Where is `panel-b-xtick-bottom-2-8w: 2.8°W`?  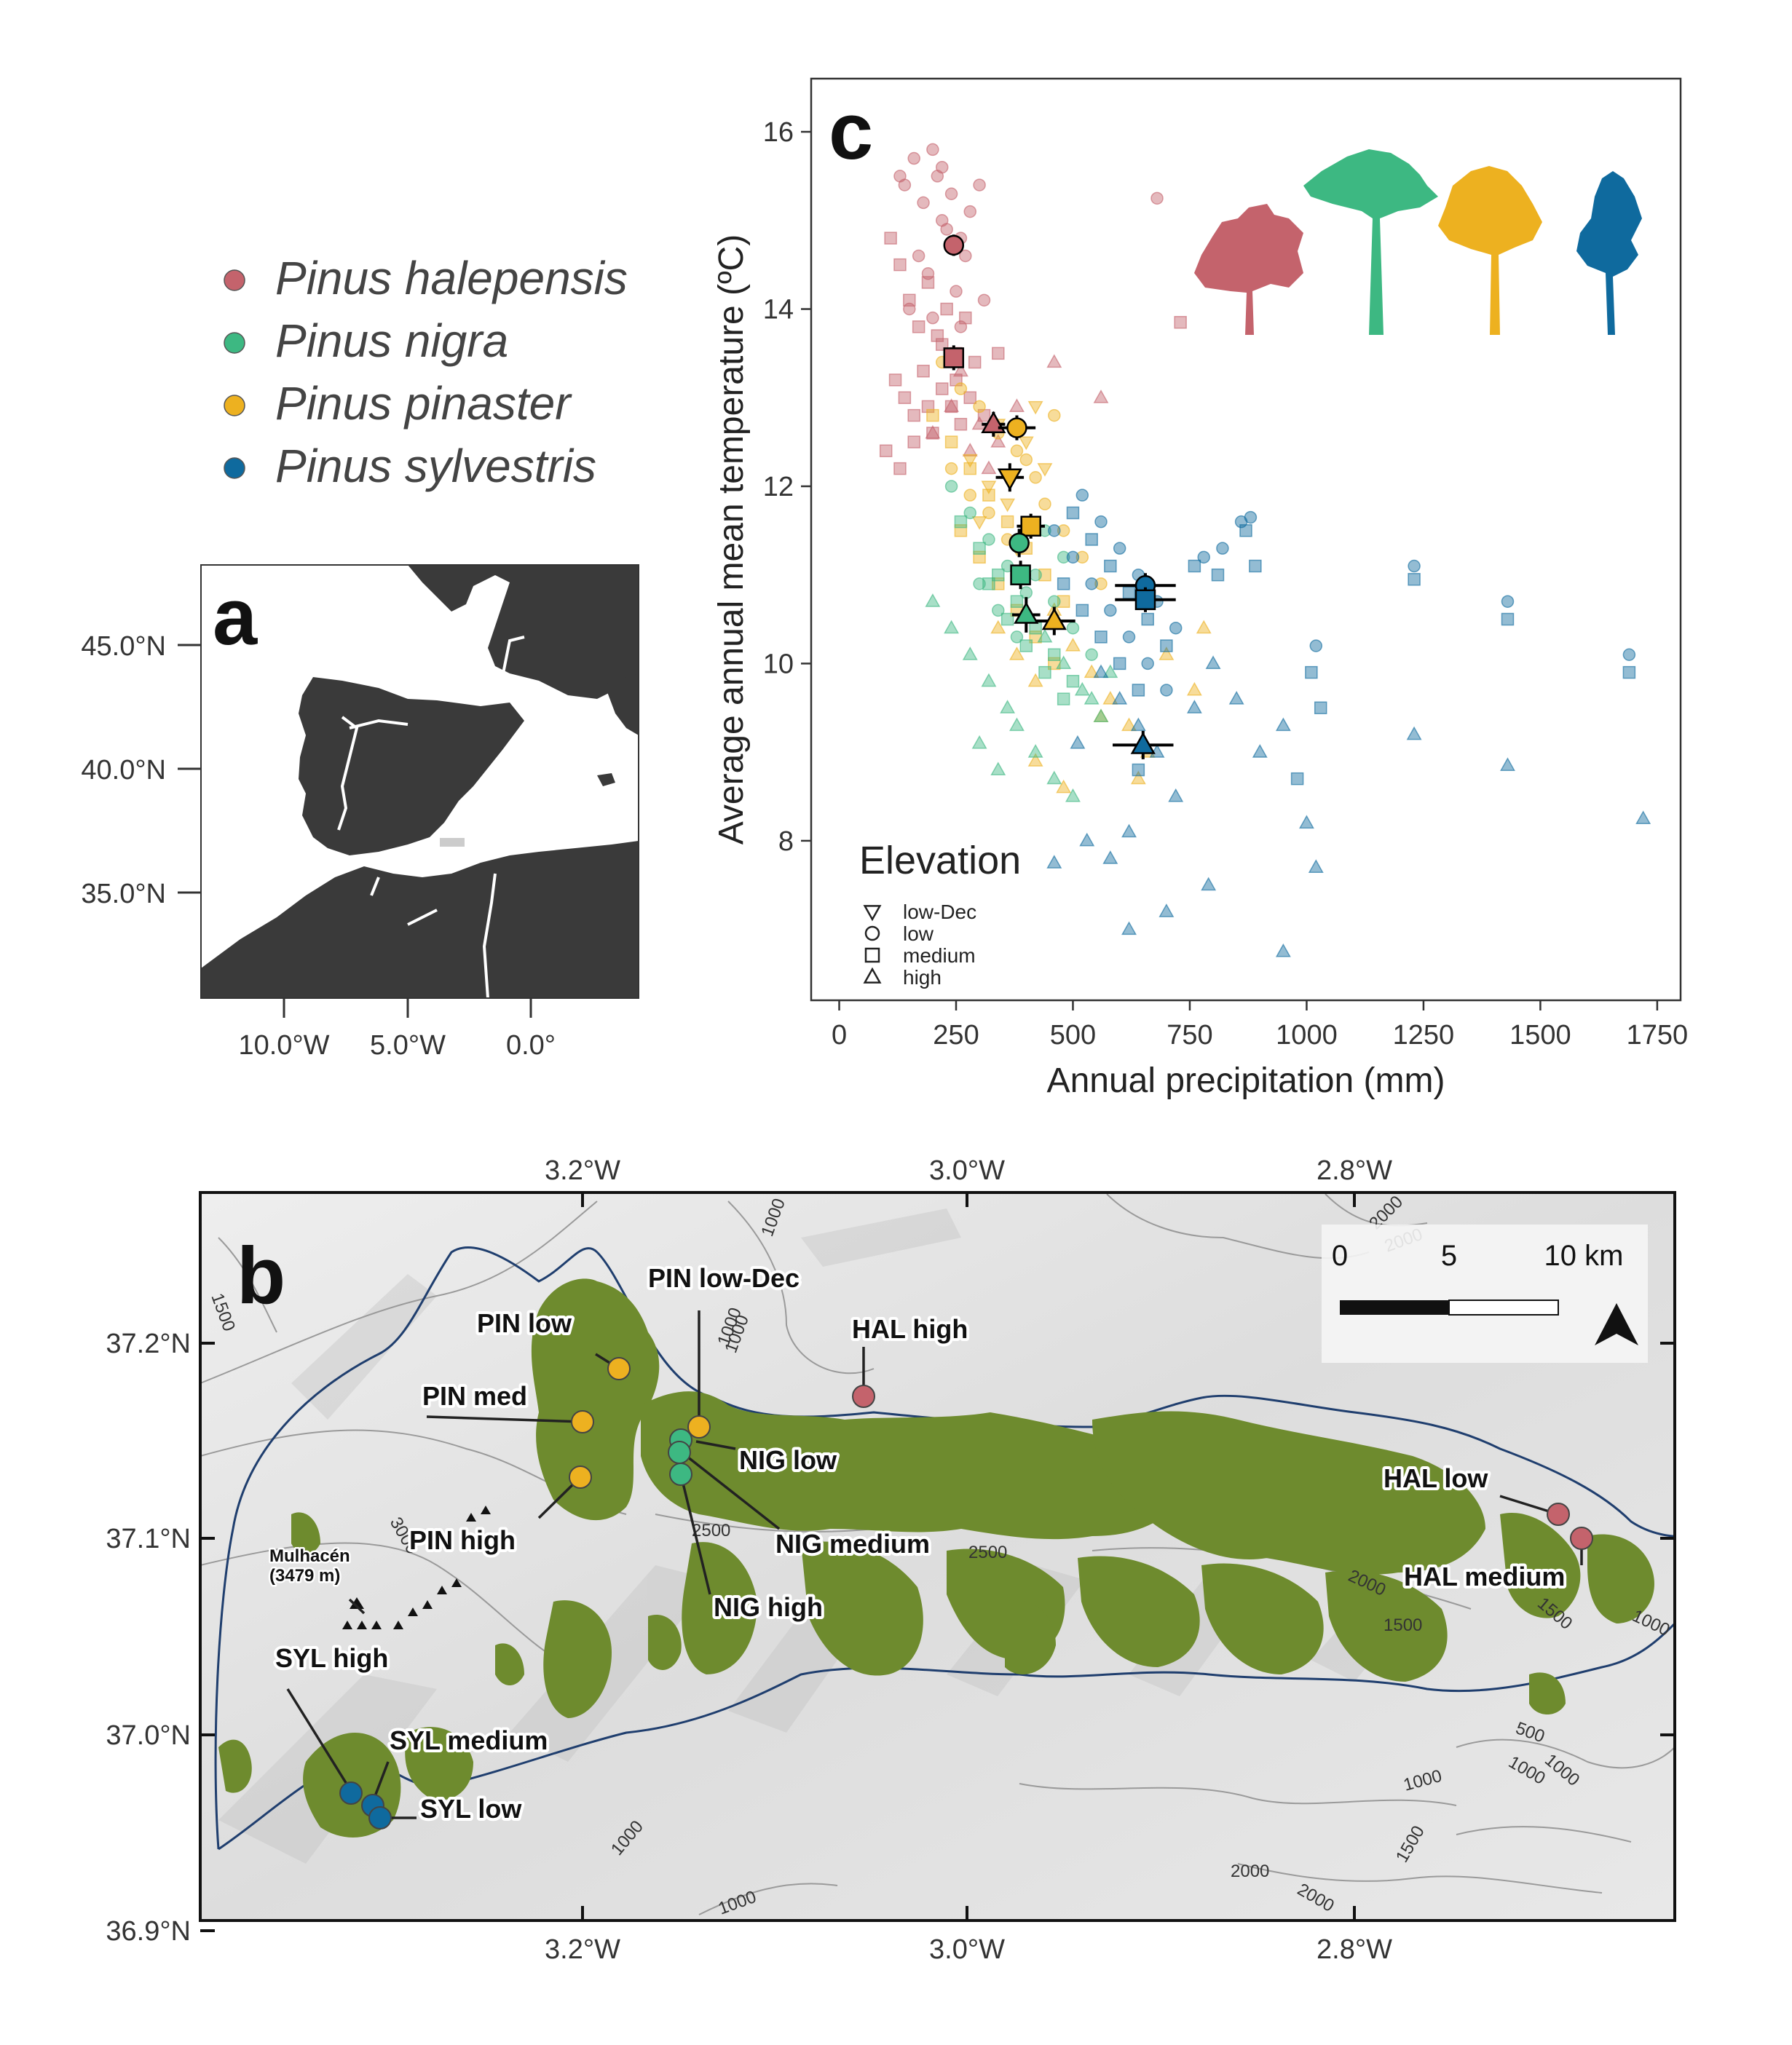 panel-b-xtick-bottom-2-8w: 2.8°W is located at coordinates (1354, 1950).